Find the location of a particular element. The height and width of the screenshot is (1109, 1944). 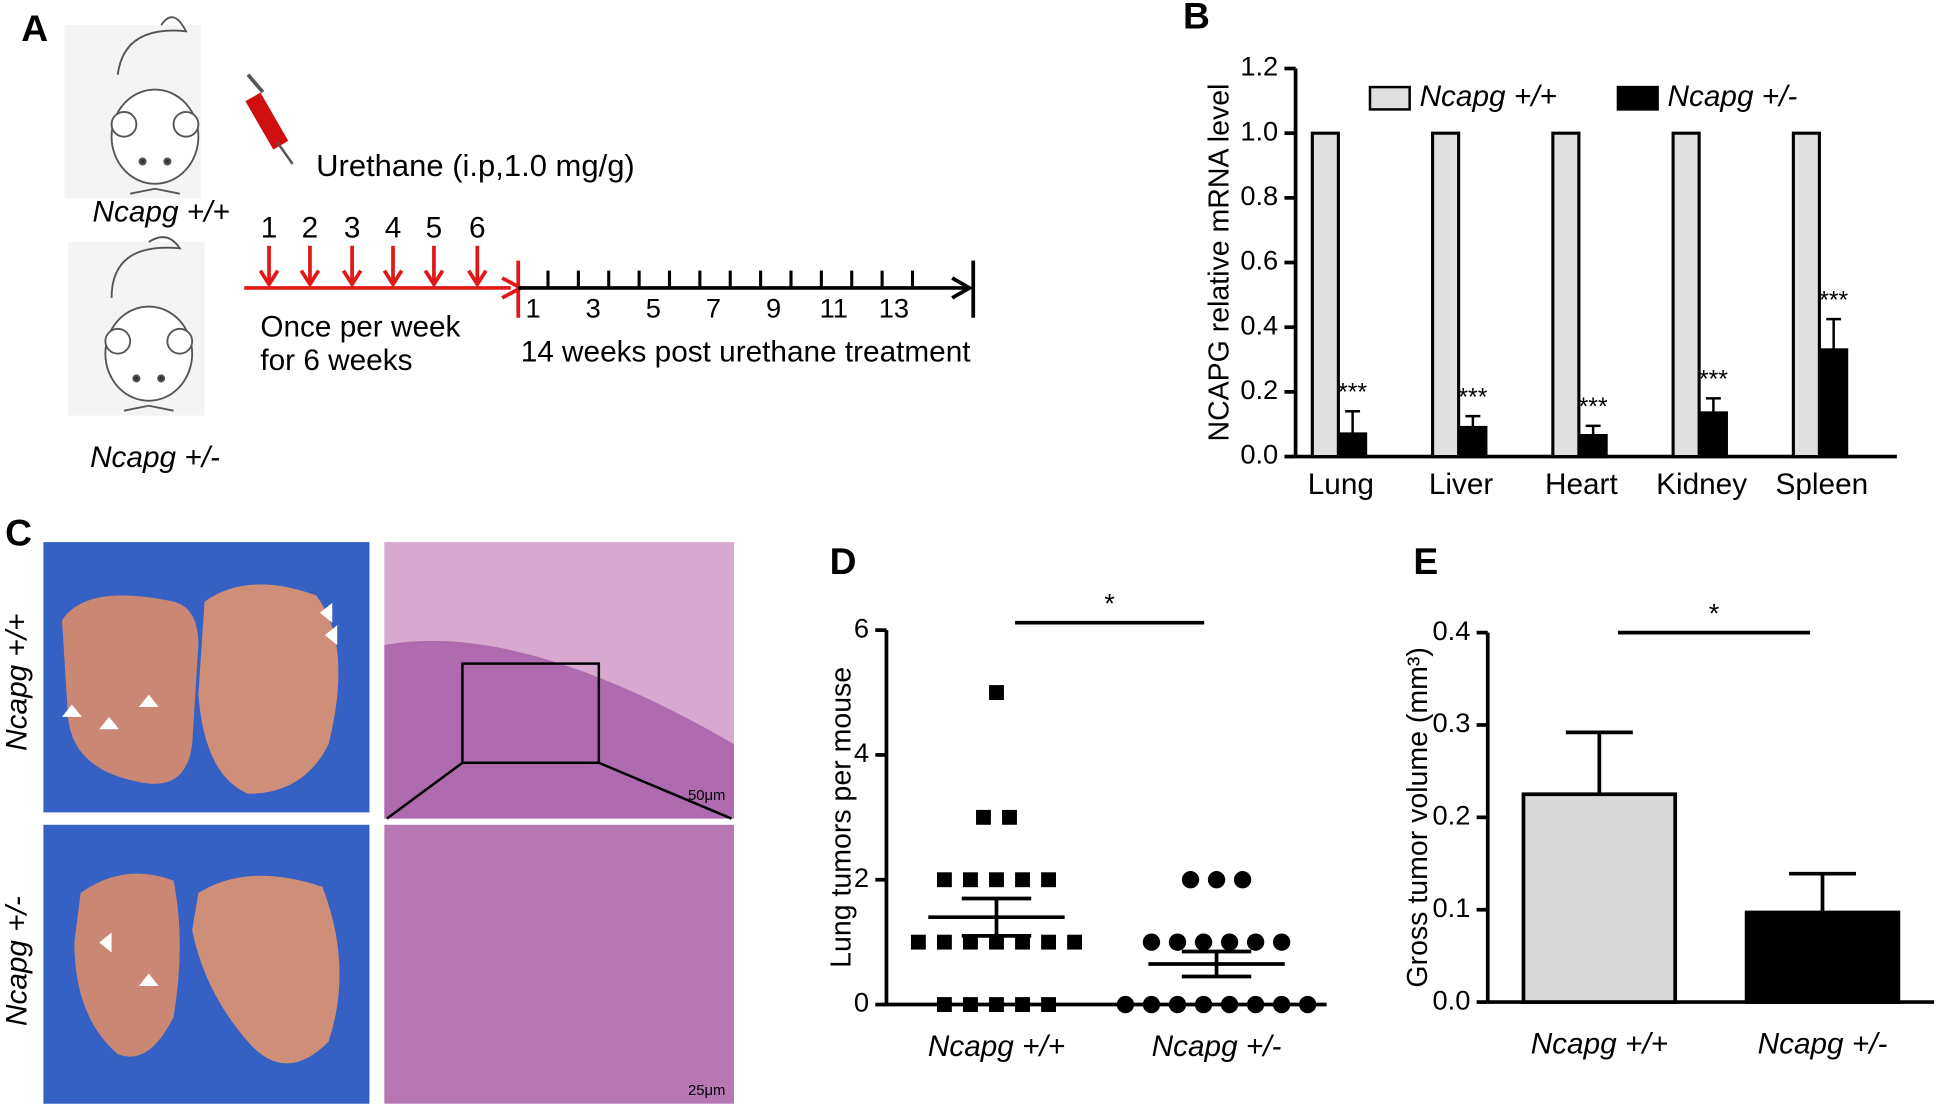

injection-number: 3 is located at coordinates (352, 228).